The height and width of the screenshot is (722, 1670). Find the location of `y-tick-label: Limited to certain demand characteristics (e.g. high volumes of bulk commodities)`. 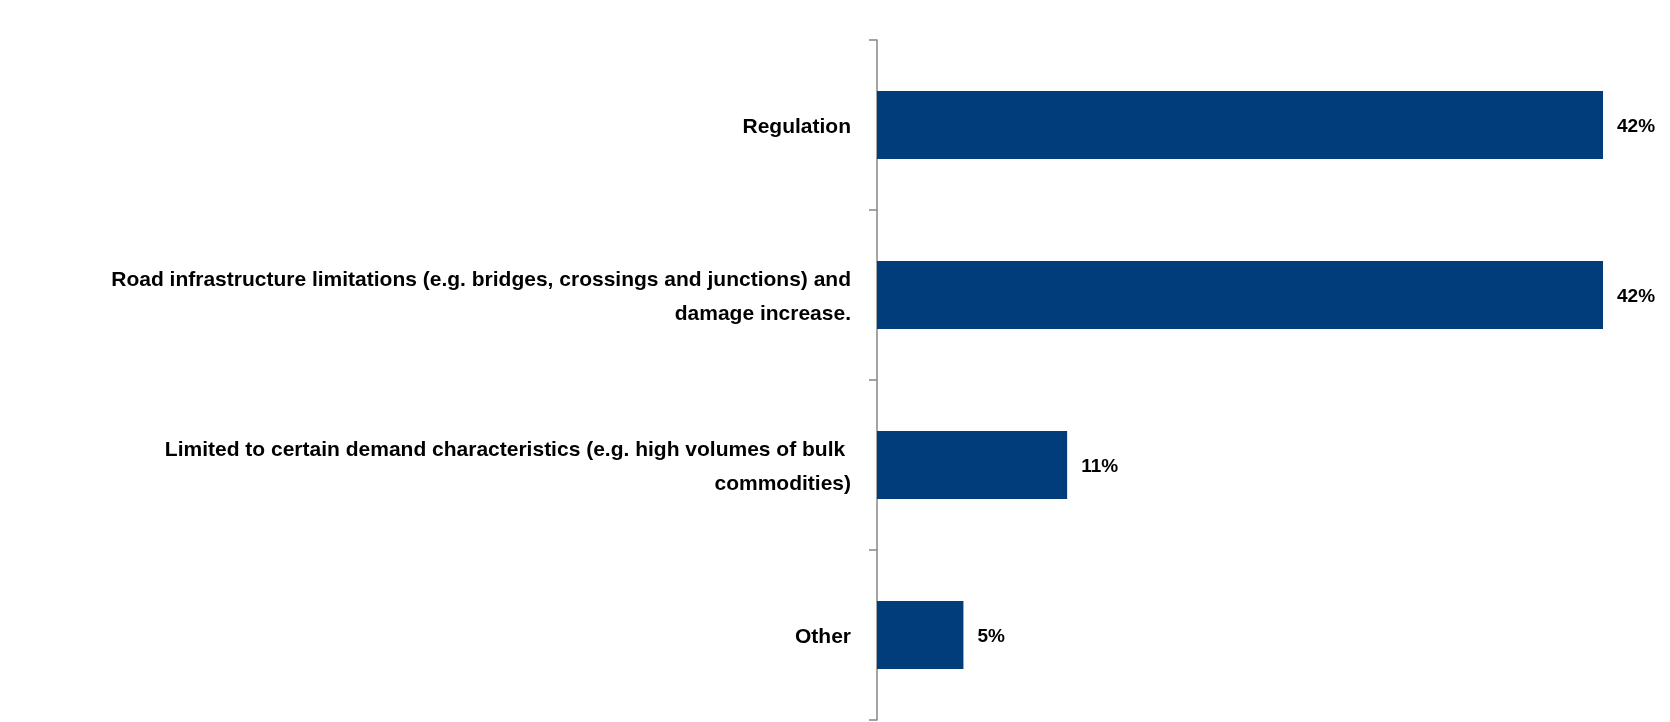

y-tick-label: Limited to certain demand characteristics (e.g. high volumes of bulk commodities) is located at coordinates (507, 465).